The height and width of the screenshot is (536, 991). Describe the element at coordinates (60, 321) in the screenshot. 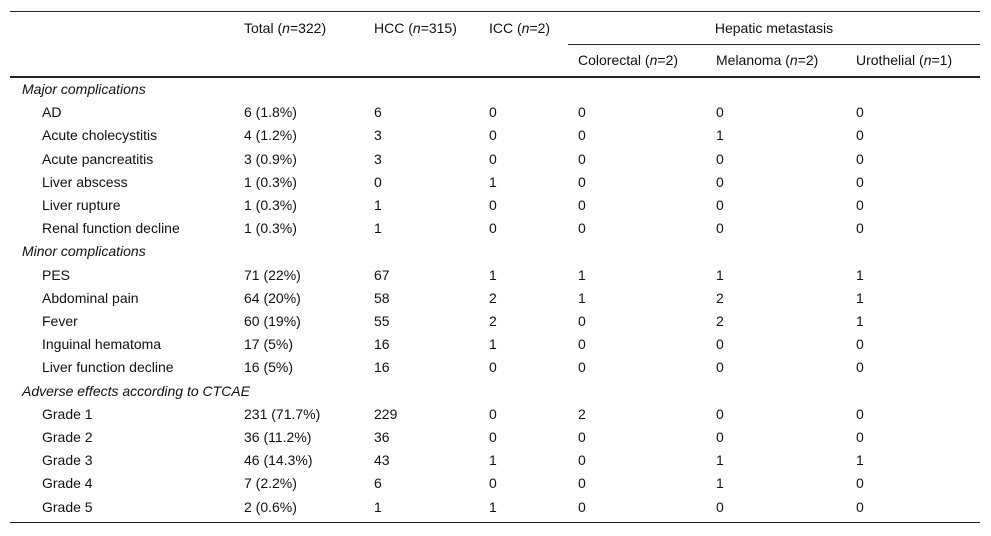

I see `row-label: Fever` at that location.